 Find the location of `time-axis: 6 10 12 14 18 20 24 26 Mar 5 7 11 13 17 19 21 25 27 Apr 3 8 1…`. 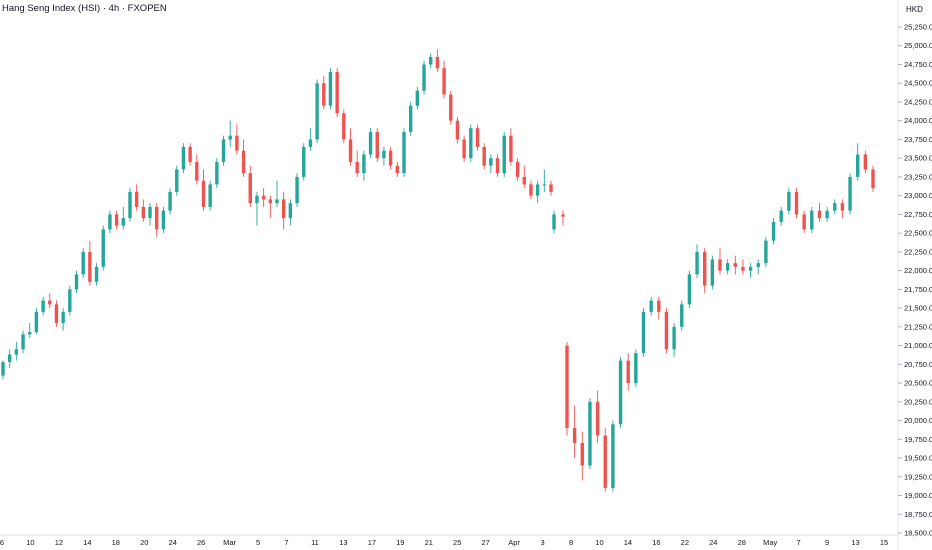

time-axis: 6 10 12 14 18 20 24 26 Mar 5 7 11 13 17 19 21 25 27 Apr 3 8 1… is located at coordinates (449, 540).